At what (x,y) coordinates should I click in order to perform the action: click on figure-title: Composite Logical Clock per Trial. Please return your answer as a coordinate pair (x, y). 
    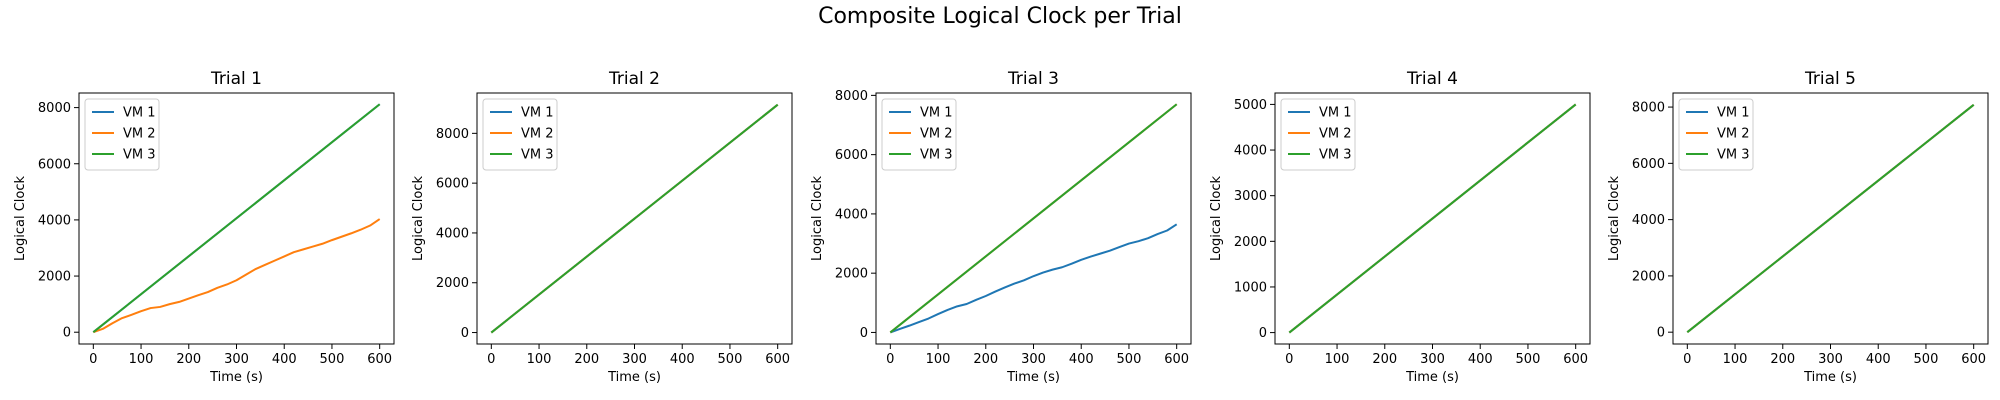
    Looking at the image, I should click on (1000, 16).